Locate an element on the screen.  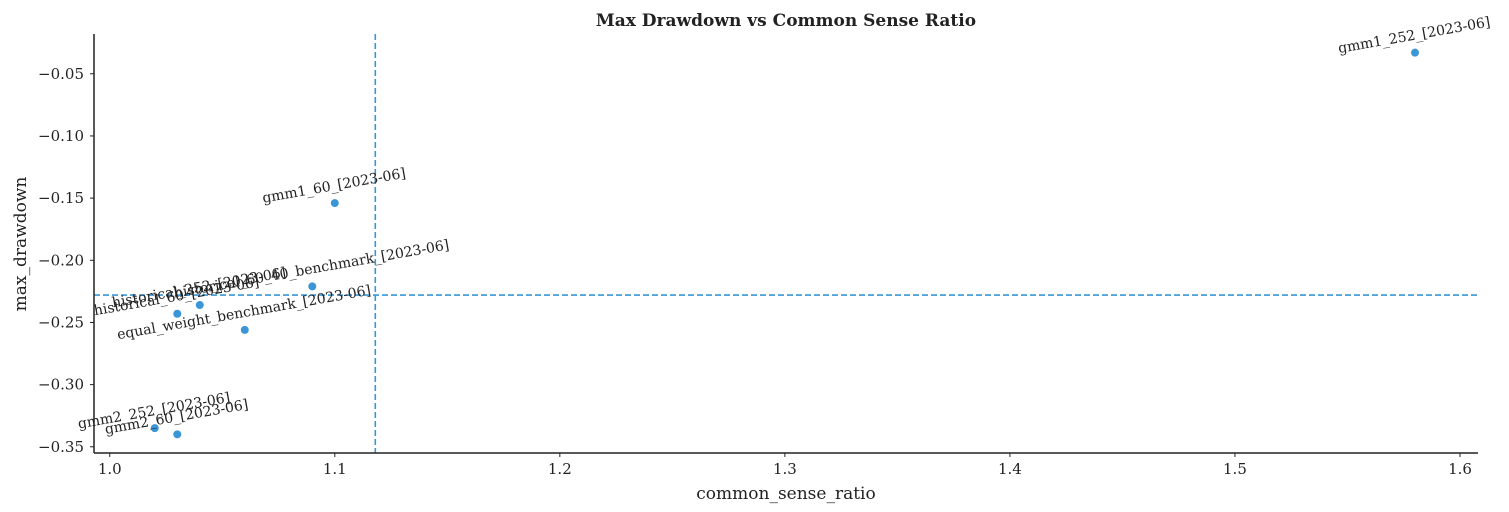
y-tick-label: −0.25 is located at coordinates (61, 322).